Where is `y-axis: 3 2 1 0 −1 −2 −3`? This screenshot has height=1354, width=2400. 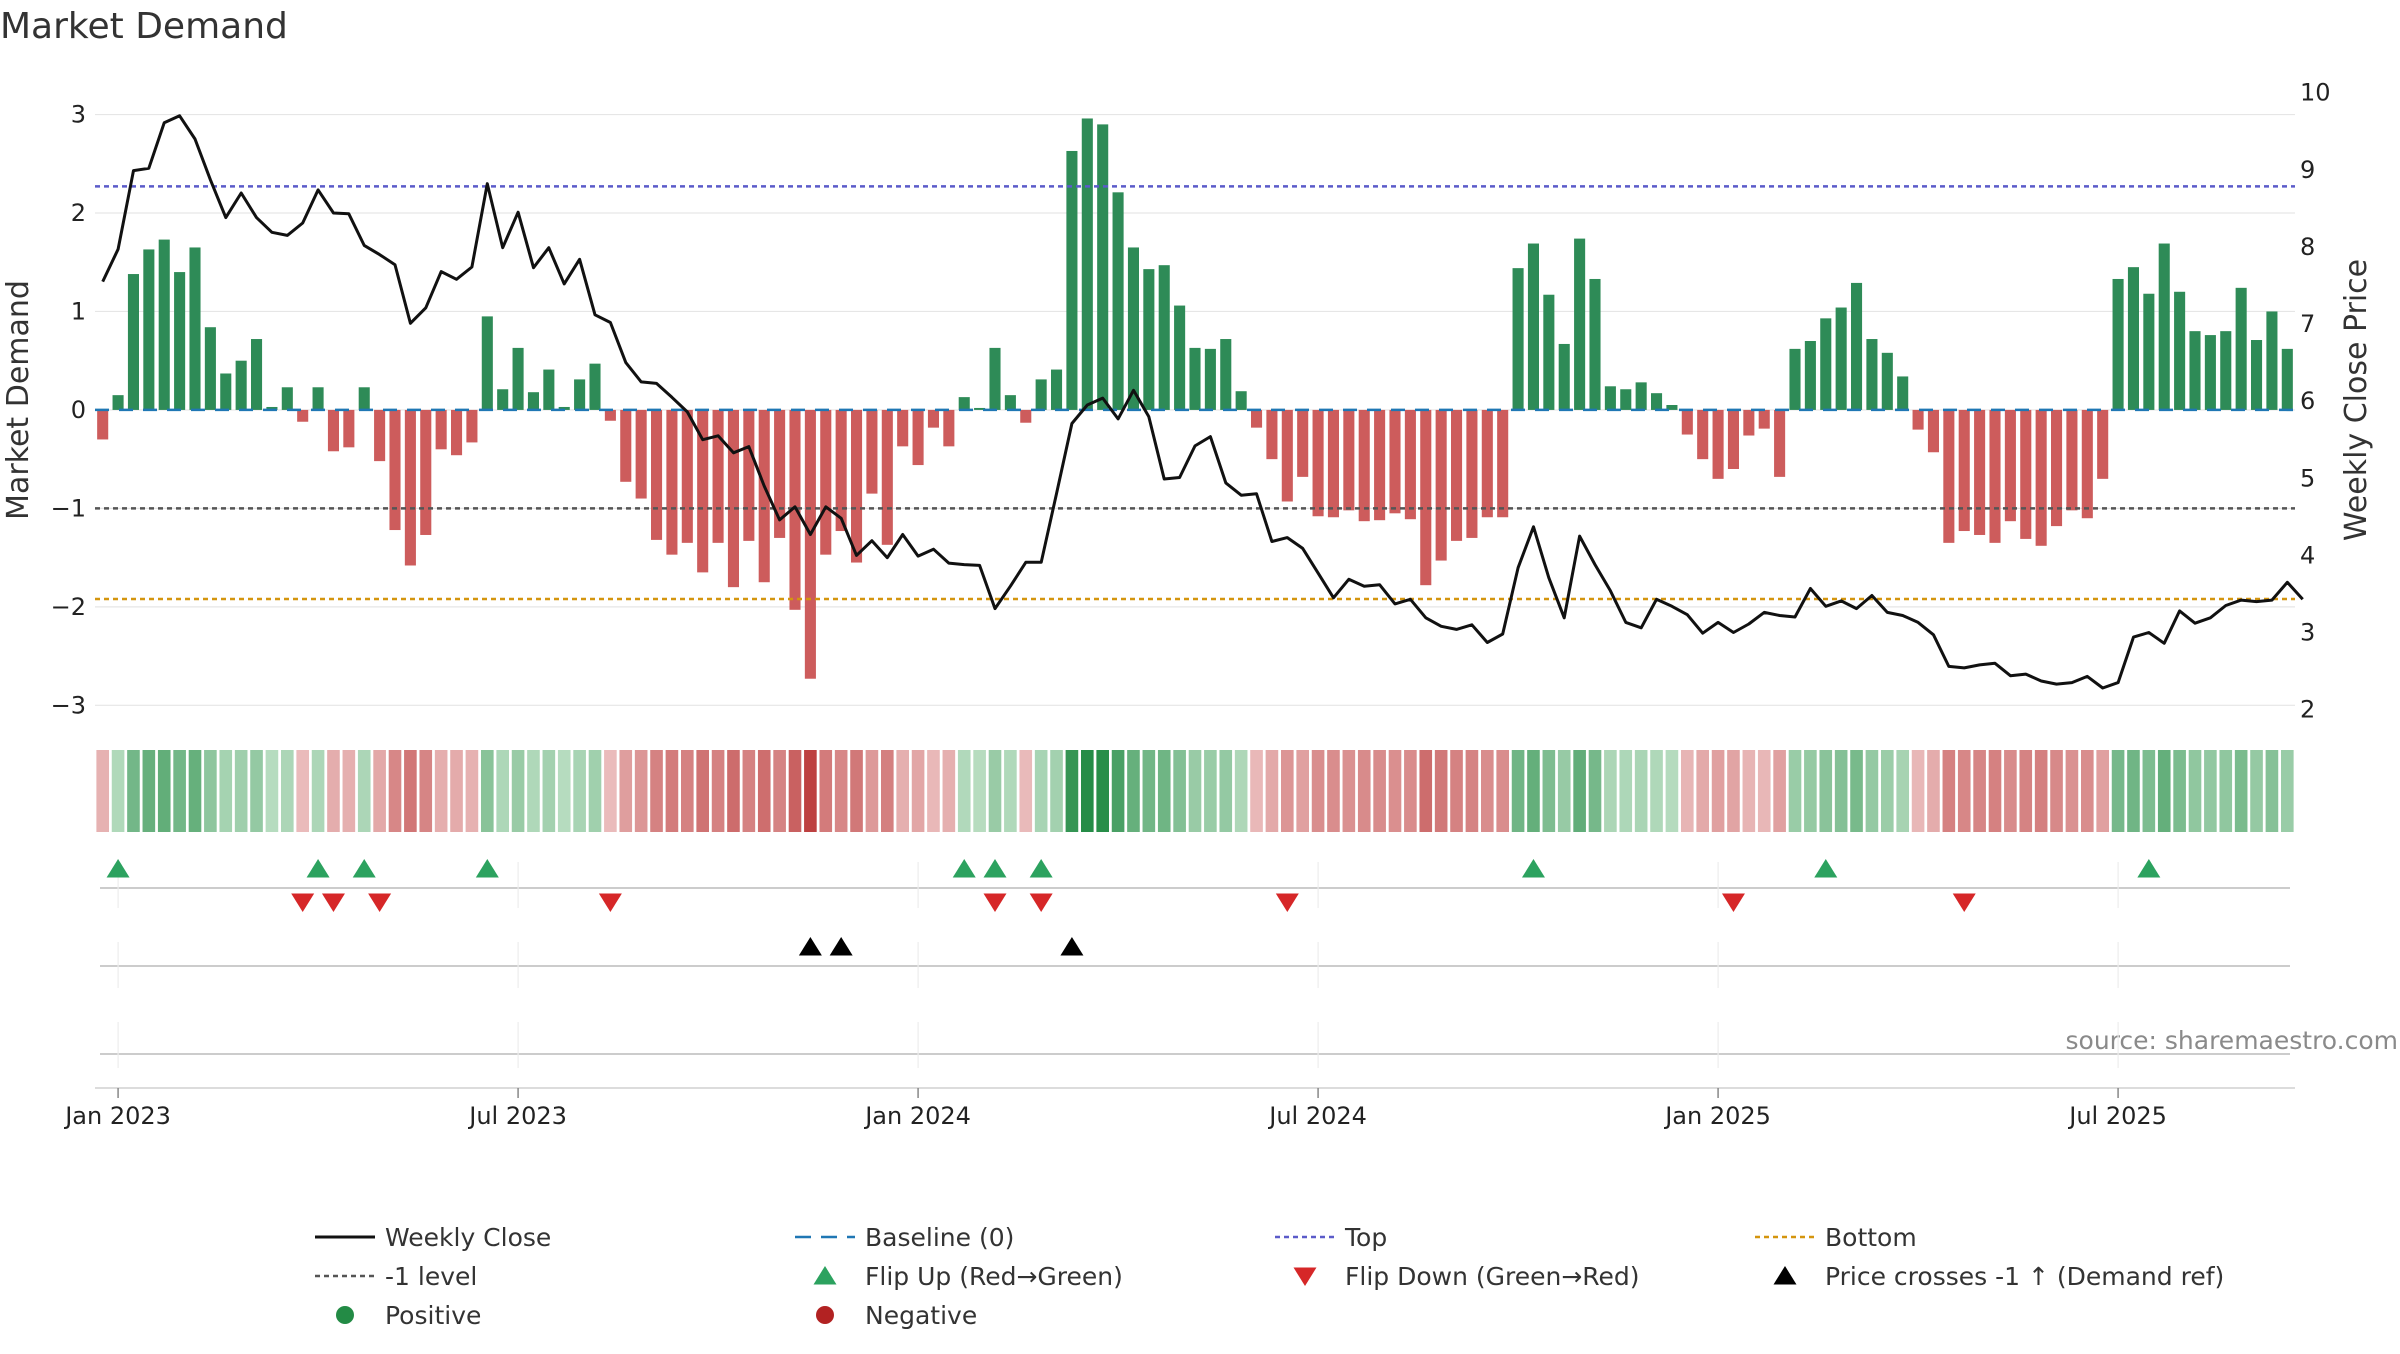
y-axis: 3 2 1 0 −1 −2 −3 is located at coordinates (68, 410).